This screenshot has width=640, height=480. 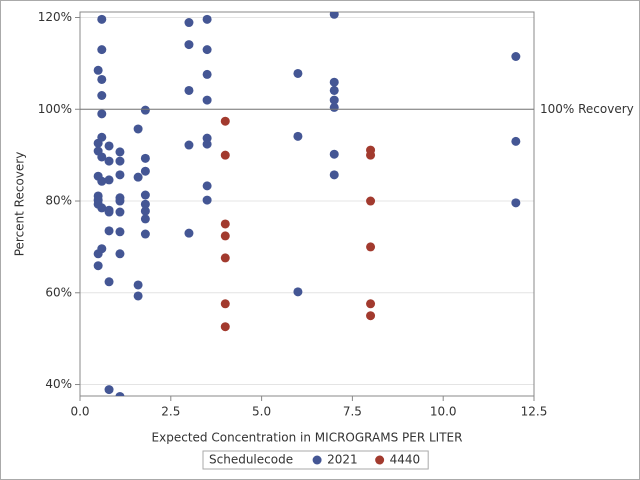 I want to click on reference-label: 100% Recovery, so click(x=587, y=109).